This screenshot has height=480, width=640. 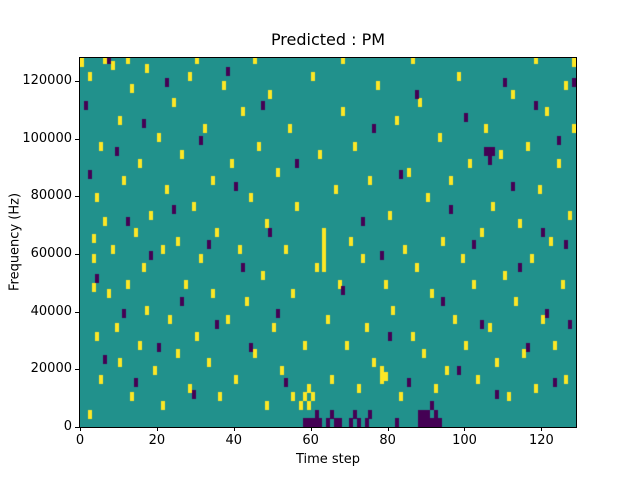 What do you see at coordinates (51, 254) in the screenshot?
I see `y-tick-label: 60000` at bounding box center [51, 254].